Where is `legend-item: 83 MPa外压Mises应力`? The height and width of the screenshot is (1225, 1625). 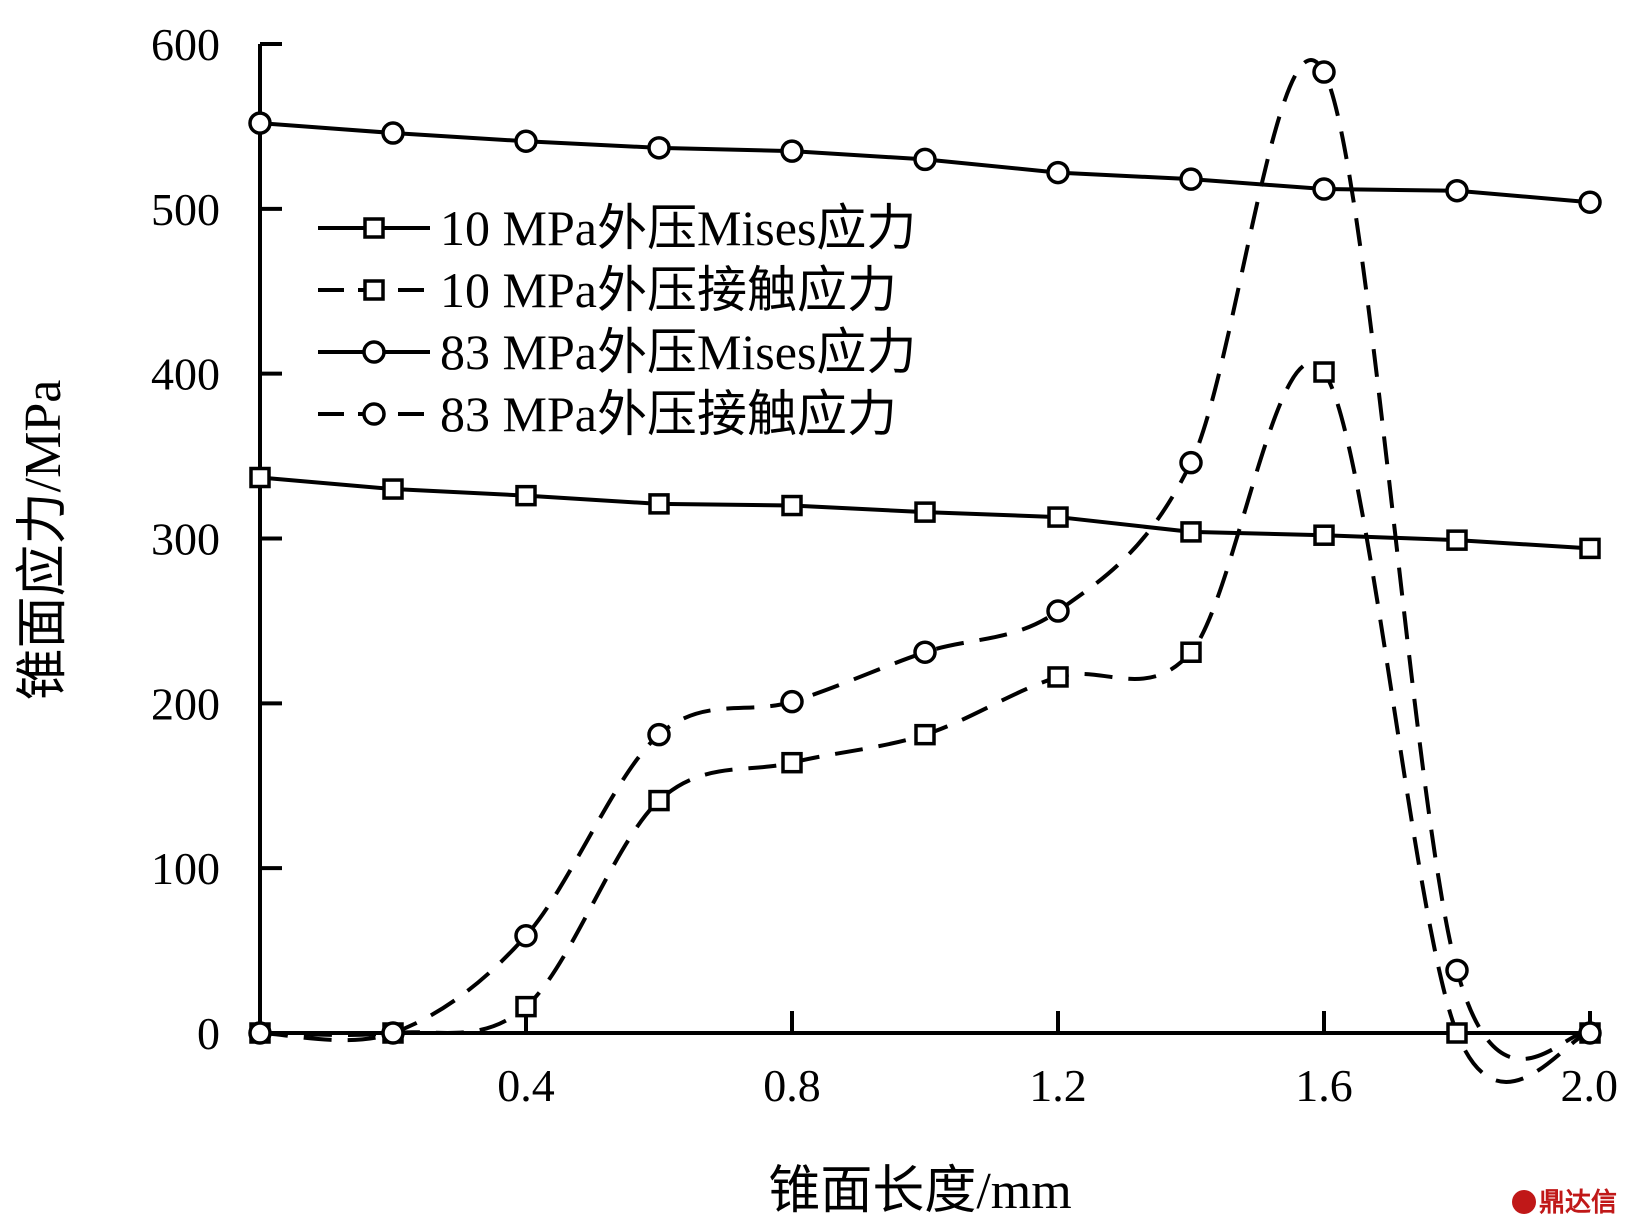
legend-item: 83 MPa外压Mises应力 is located at coordinates (617, 352).